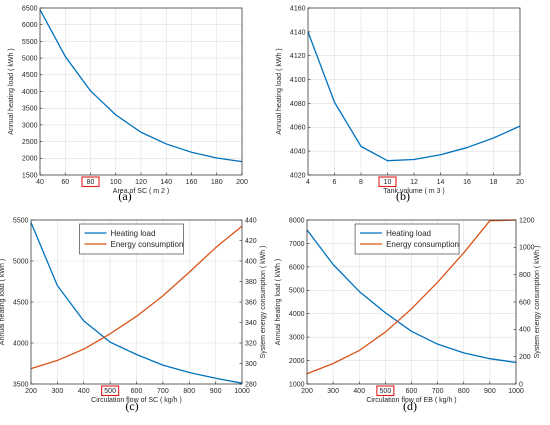 The height and width of the screenshot is (425, 550). What do you see at coordinates (298, 80) in the screenshot?
I see `y-tick-label: 4100` at bounding box center [298, 80].